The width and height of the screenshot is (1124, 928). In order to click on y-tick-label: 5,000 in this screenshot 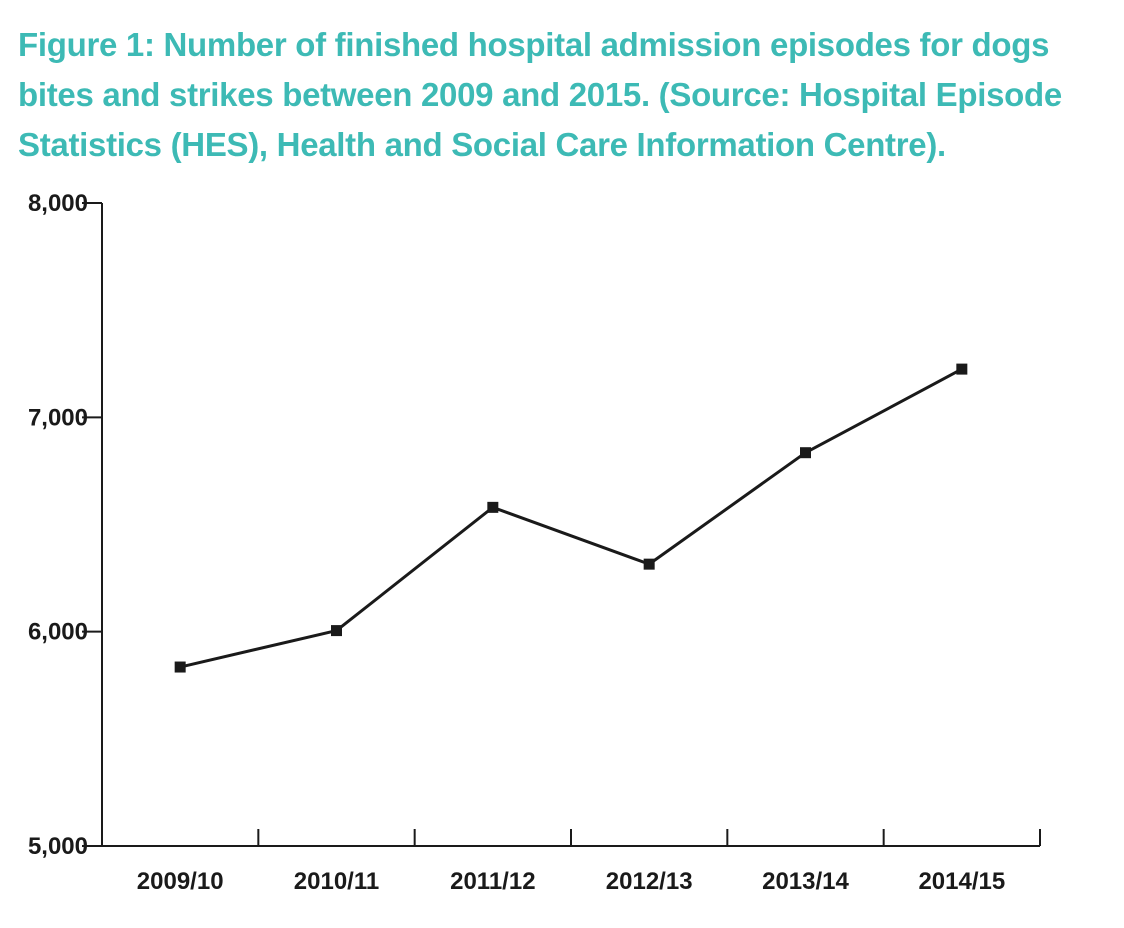, I will do `click(58, 846)`.